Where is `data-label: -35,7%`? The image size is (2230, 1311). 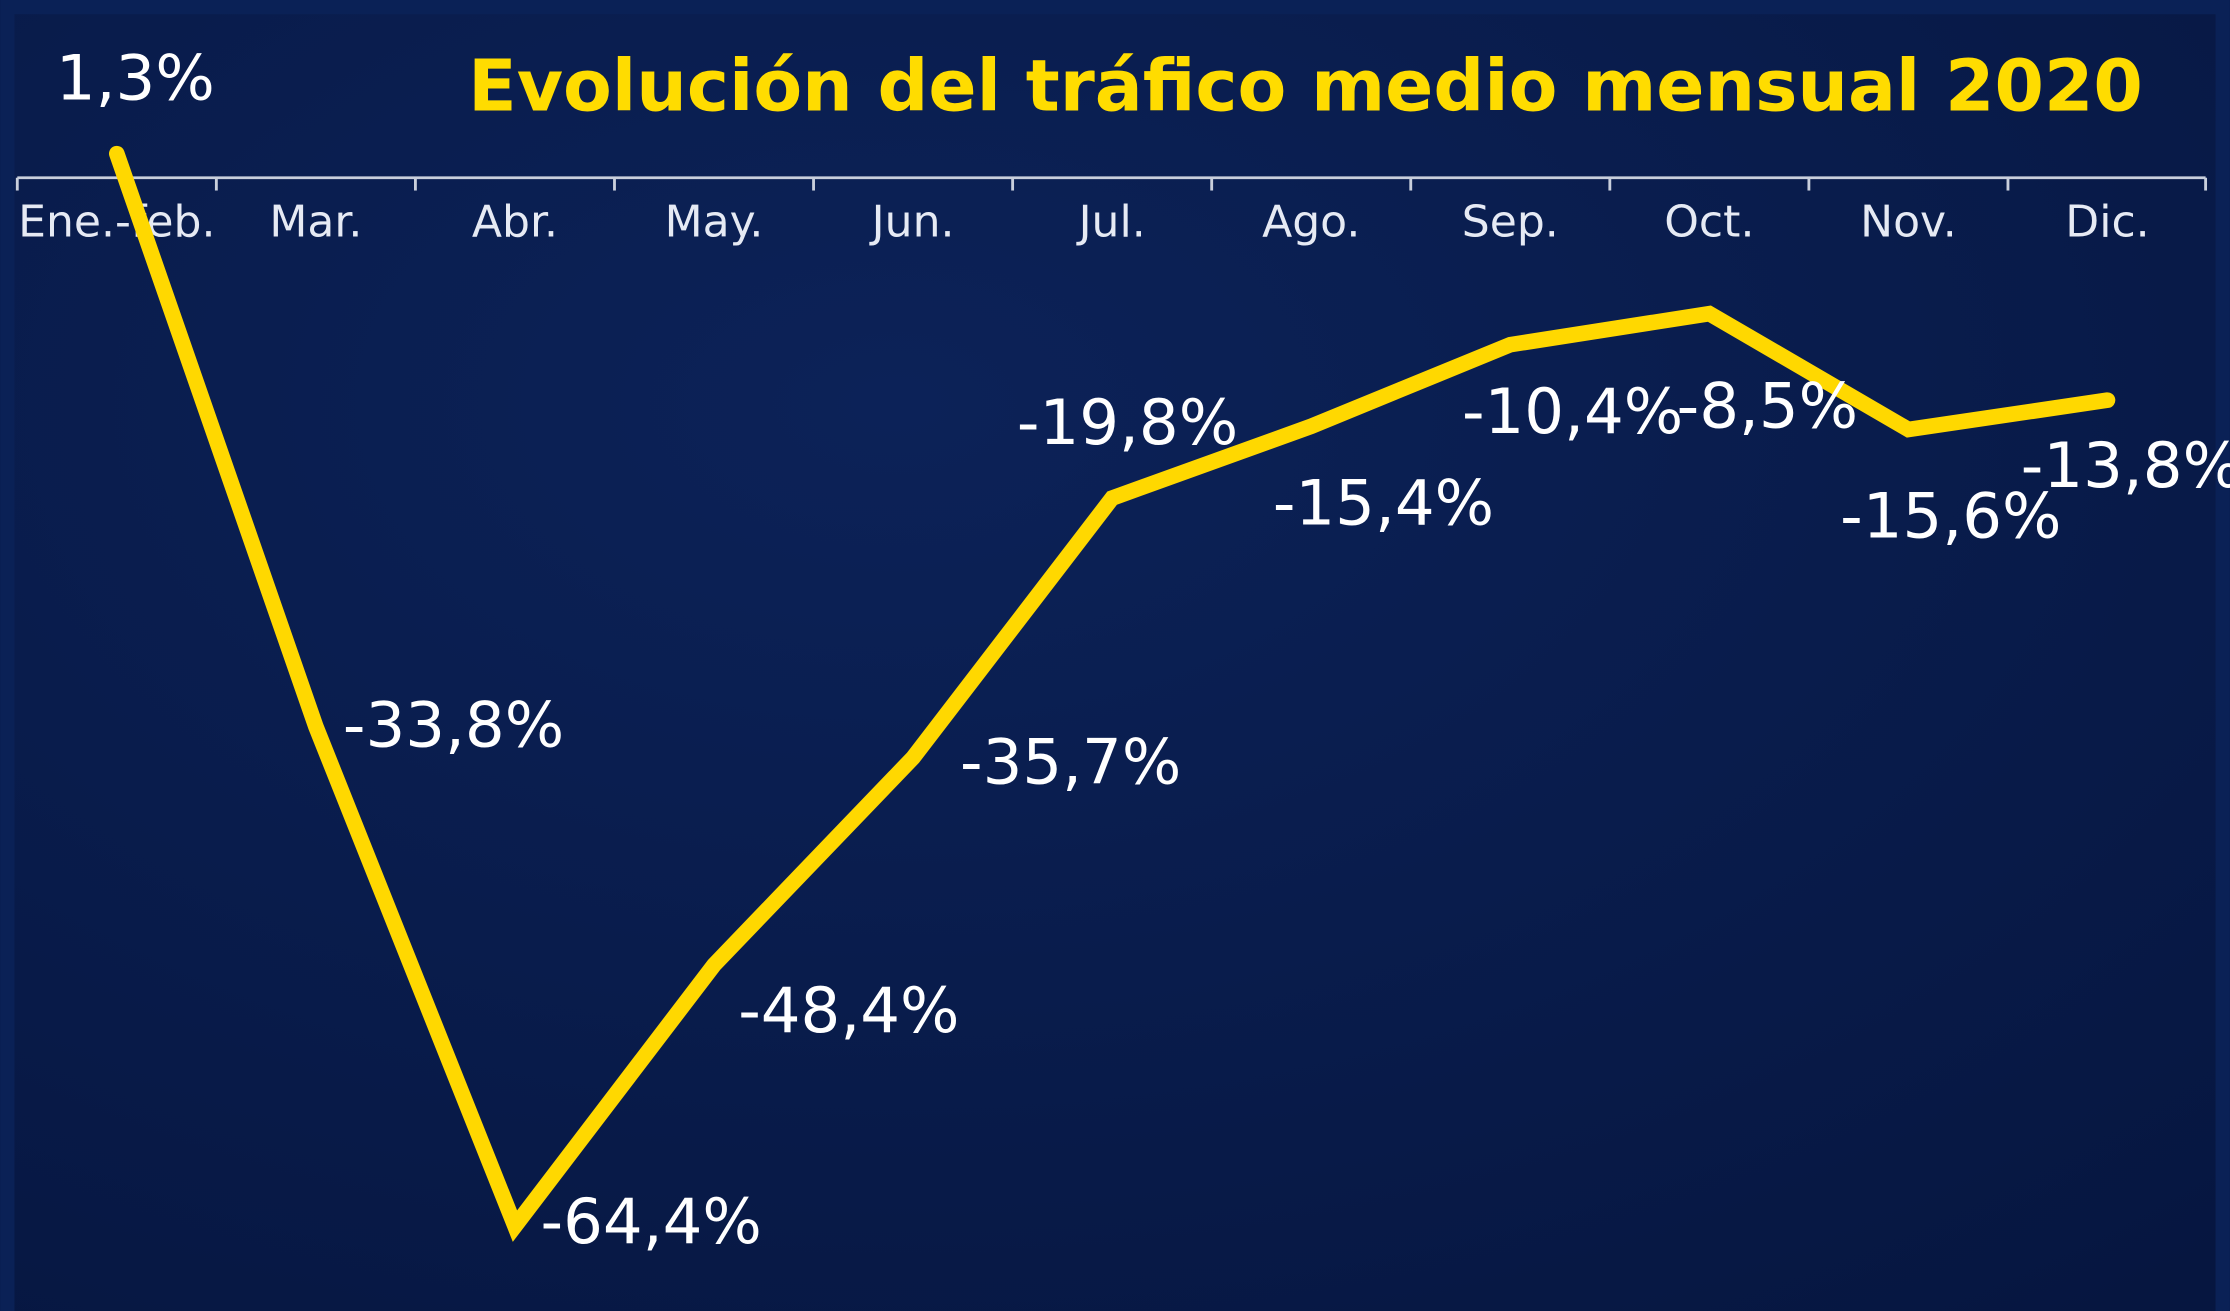 data-label: -35,7% is located at coordinates (1070, 761).